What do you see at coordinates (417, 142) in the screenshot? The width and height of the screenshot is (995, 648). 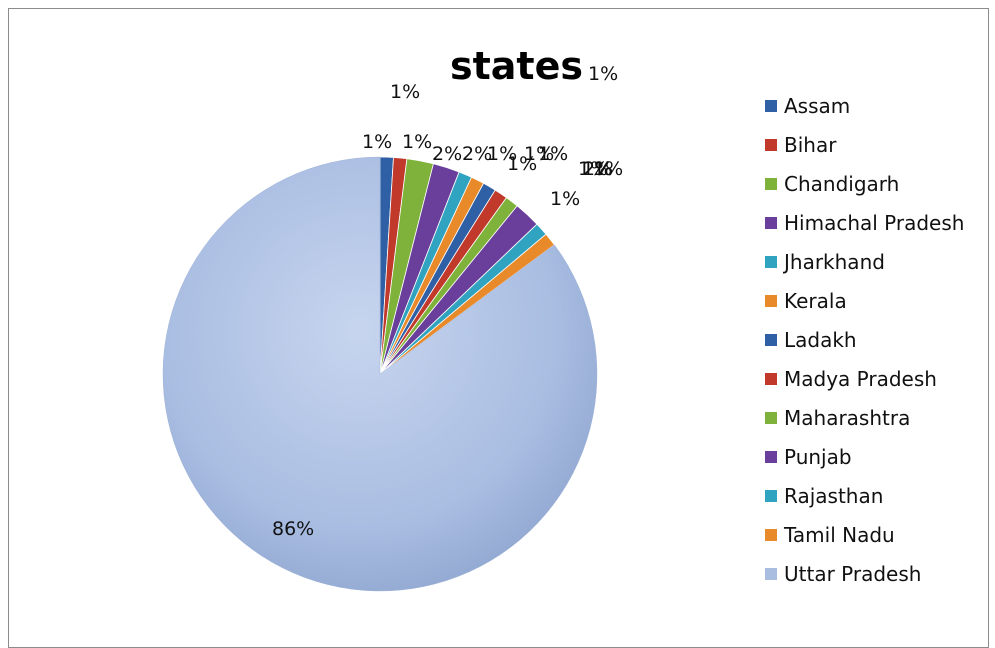 I see `data-label-bihar: 1%` at bounding box center [417, 142].